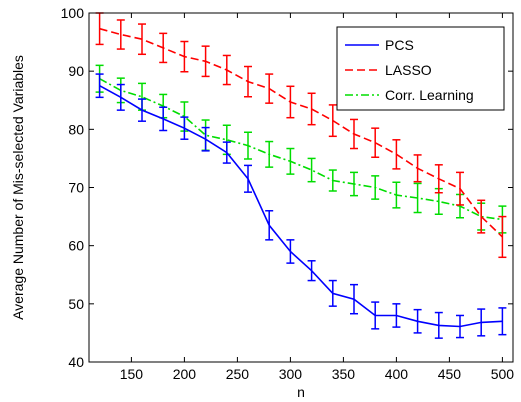  Describe the element at coordinates (76, 362) in the screenshot. I see `y-tick-label: 40` at that location.